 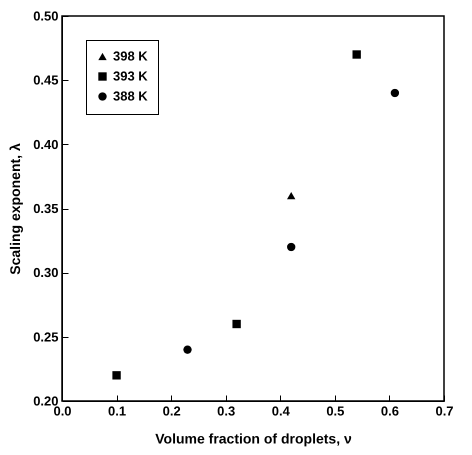 What do you see at coordinates (130, 56) in the screenshot?
I see `legend-label: 398 K` at bounding box center [130, 56].